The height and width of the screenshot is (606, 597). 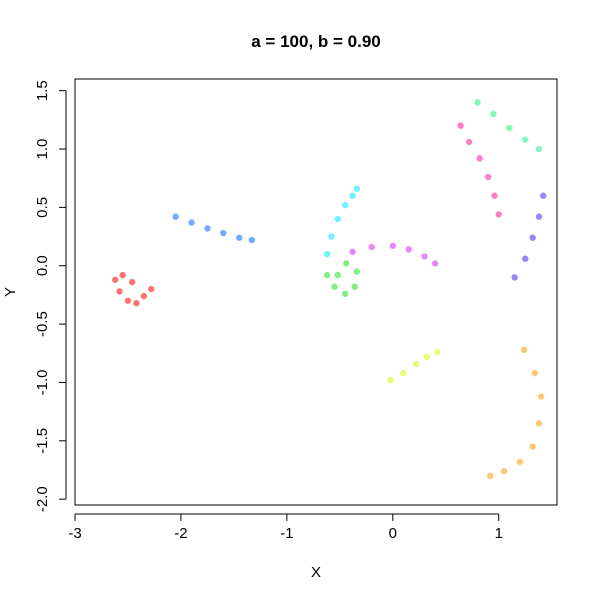 I want to click on chart-title: a = 100, b = 0.90, so click(x=315, y=41).